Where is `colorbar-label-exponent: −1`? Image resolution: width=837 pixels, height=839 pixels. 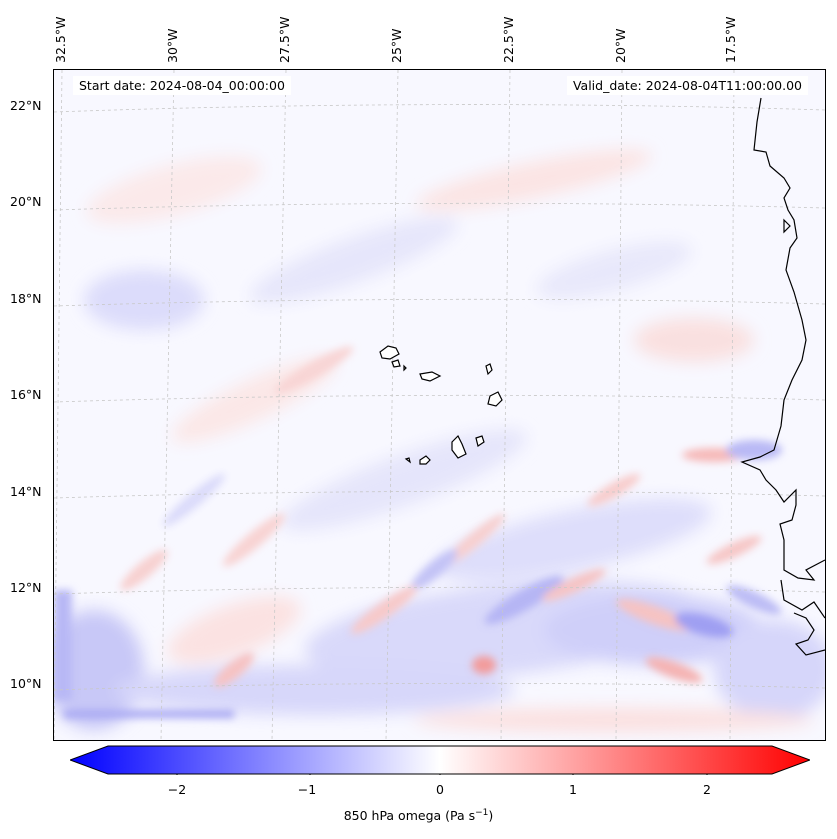
colorbar-label-exponent: −1 is located at coordinates (482, 813).